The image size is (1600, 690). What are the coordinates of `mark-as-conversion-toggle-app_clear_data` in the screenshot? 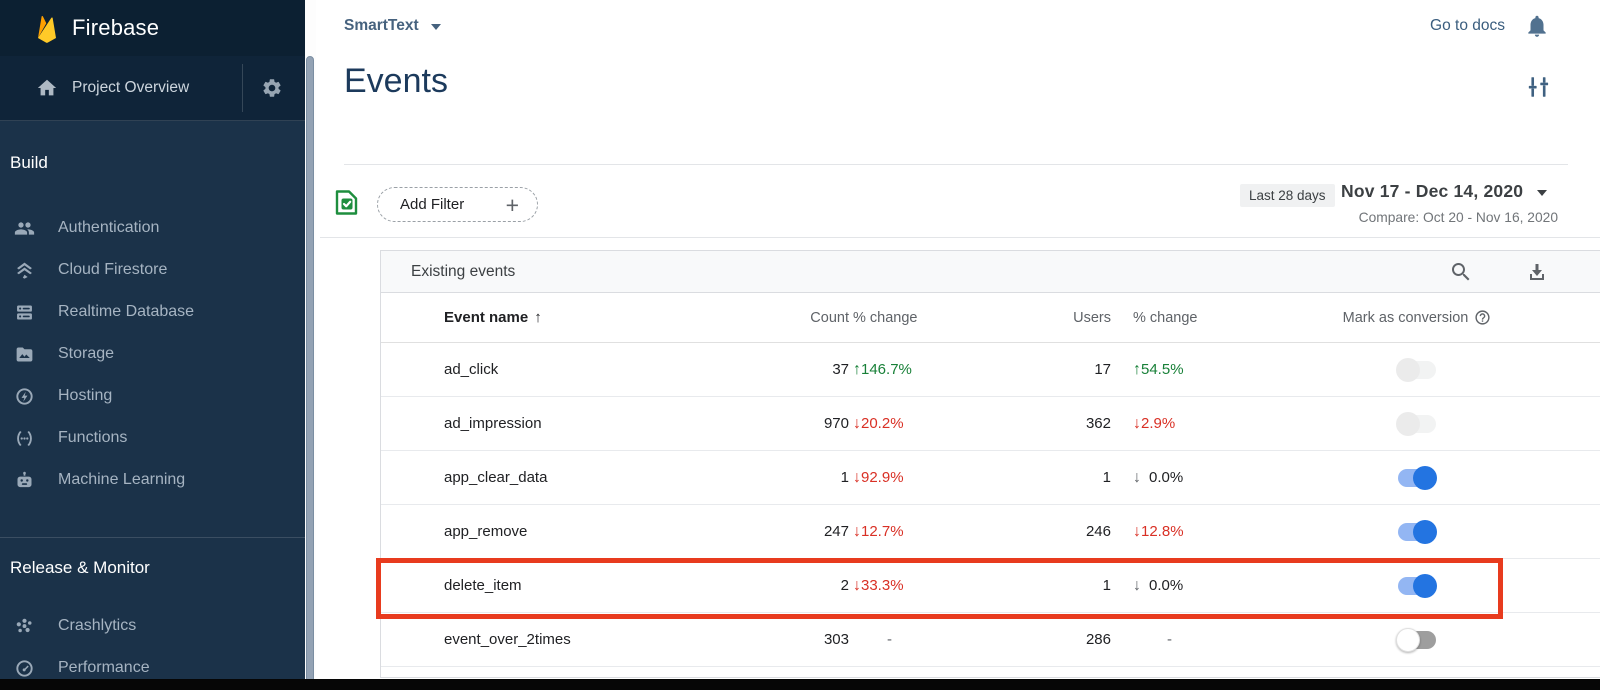 It's located at (1417, 477).